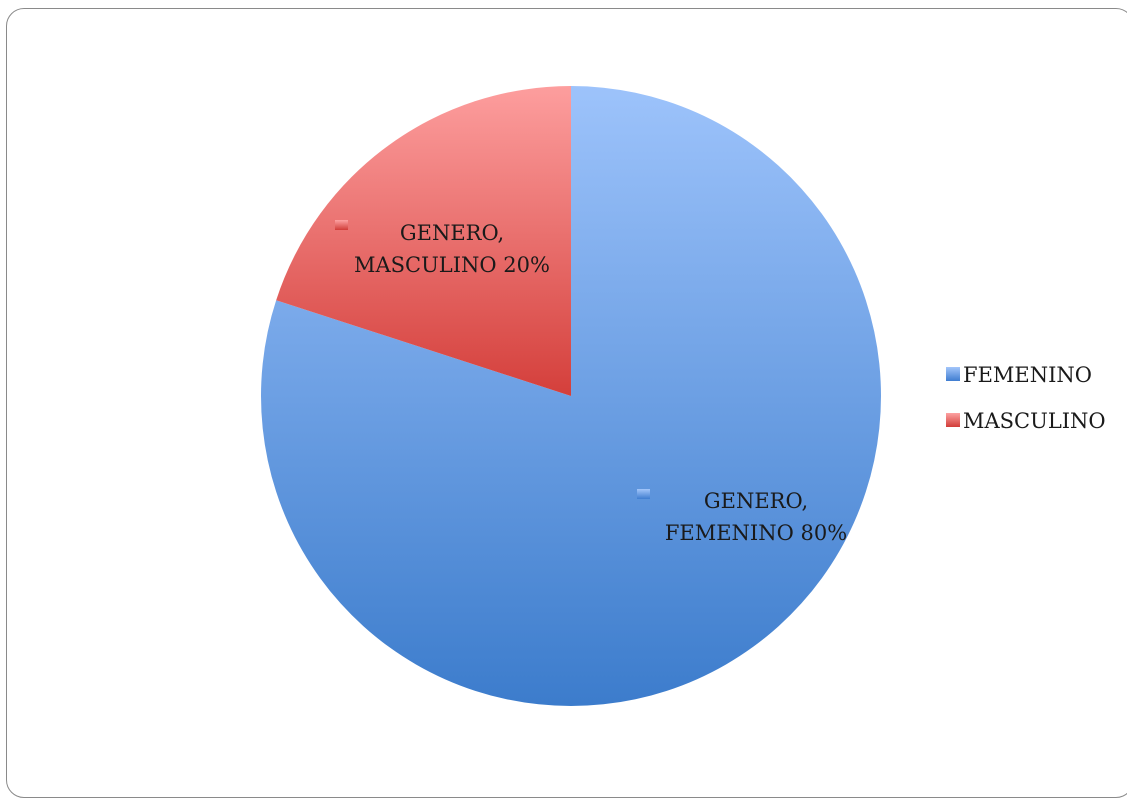  I want to click on data-label-masculino: GENERO, MASCULINO 20%, so click(442, 248).